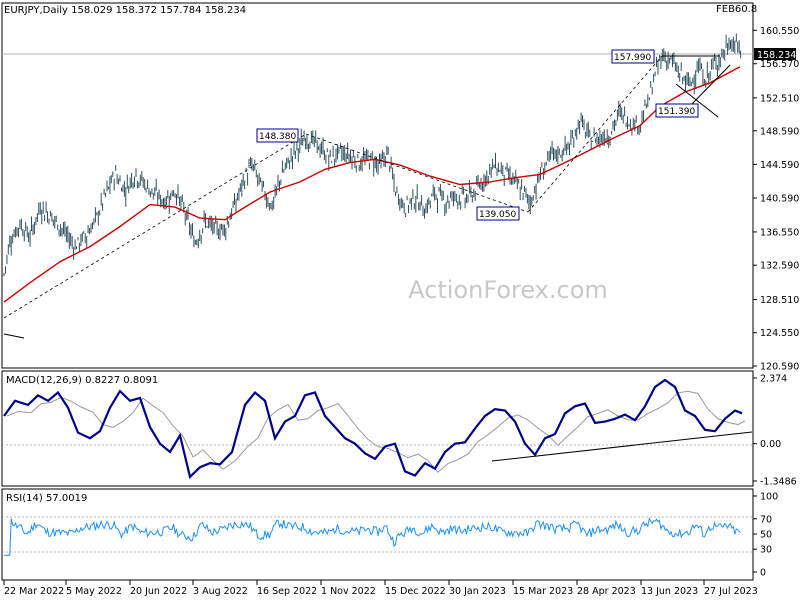 The image size is (800, 600). Describe the element at coordinates (415, 591) in the screenshot. I see `x-tick-label: 15 Dec 2022` at that location.